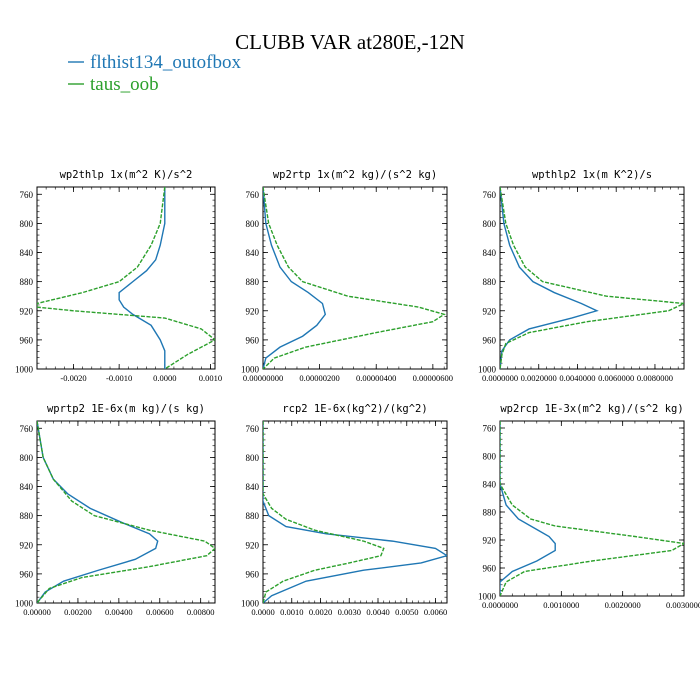 This screenshot has height=700, width=700. What do you see at coordinates (263, 378) in the screenshot?
I see `x-tick-label: 0.00000000` at bounding box center [263, 378].